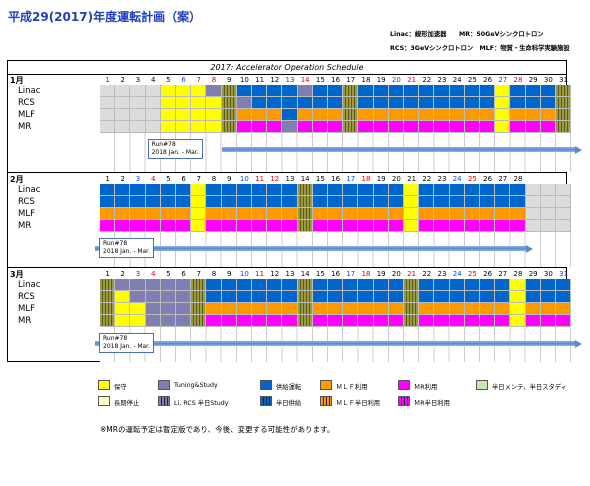  Describe the element at coordinates (381, 274) in the screenshot. I see `day-number: 19` at that location.